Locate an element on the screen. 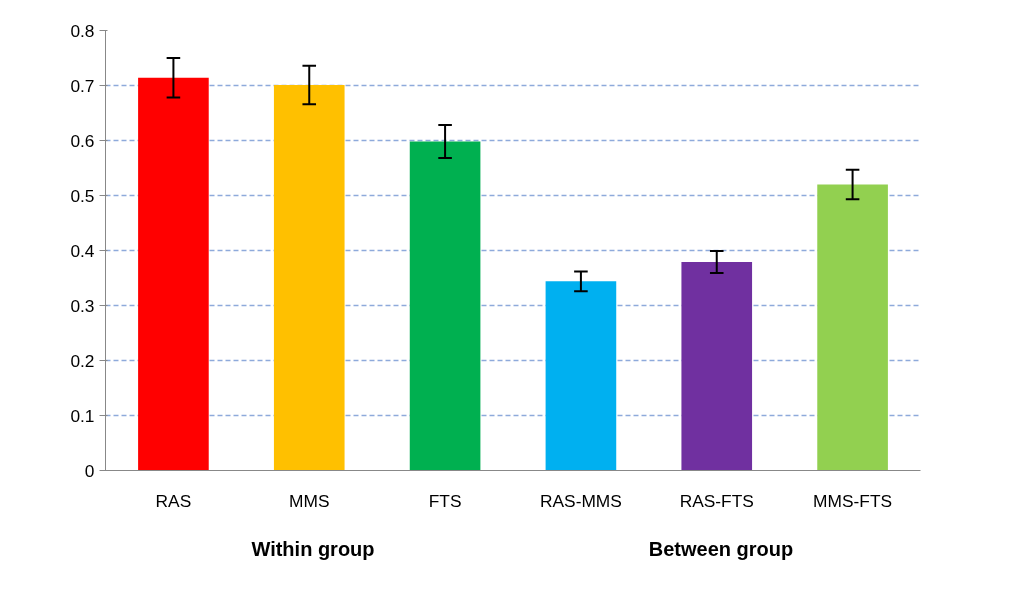 Image resolution: width=1010 pixels, height=604 pixels. y-tick-label: 0.1 is located at coordinates (82, 415).